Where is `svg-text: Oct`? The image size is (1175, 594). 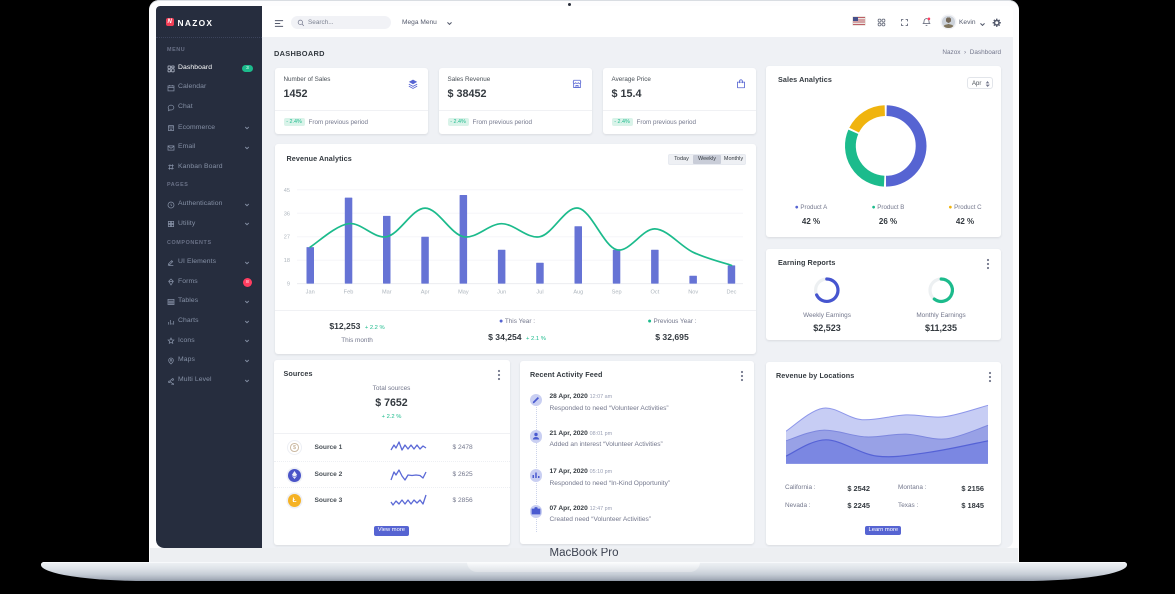 svg-text: Oct is located at coordinates (654, 293).